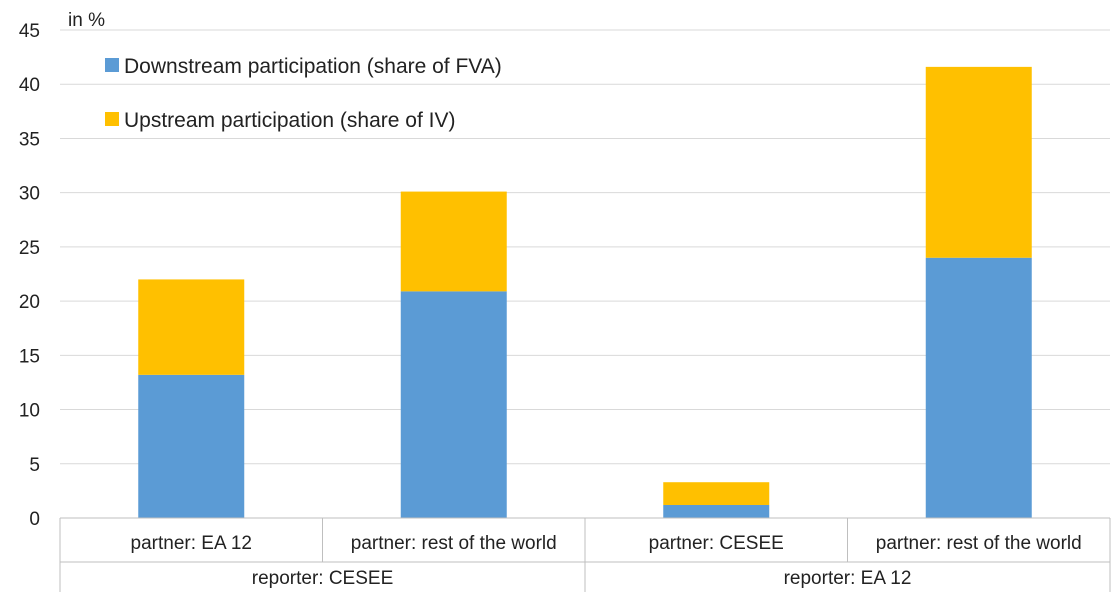  What do you see at coordinates (323, 578) in the screenshot?
I see `x-group-label: reporter: CESEE` at bounding box center [323, 578].